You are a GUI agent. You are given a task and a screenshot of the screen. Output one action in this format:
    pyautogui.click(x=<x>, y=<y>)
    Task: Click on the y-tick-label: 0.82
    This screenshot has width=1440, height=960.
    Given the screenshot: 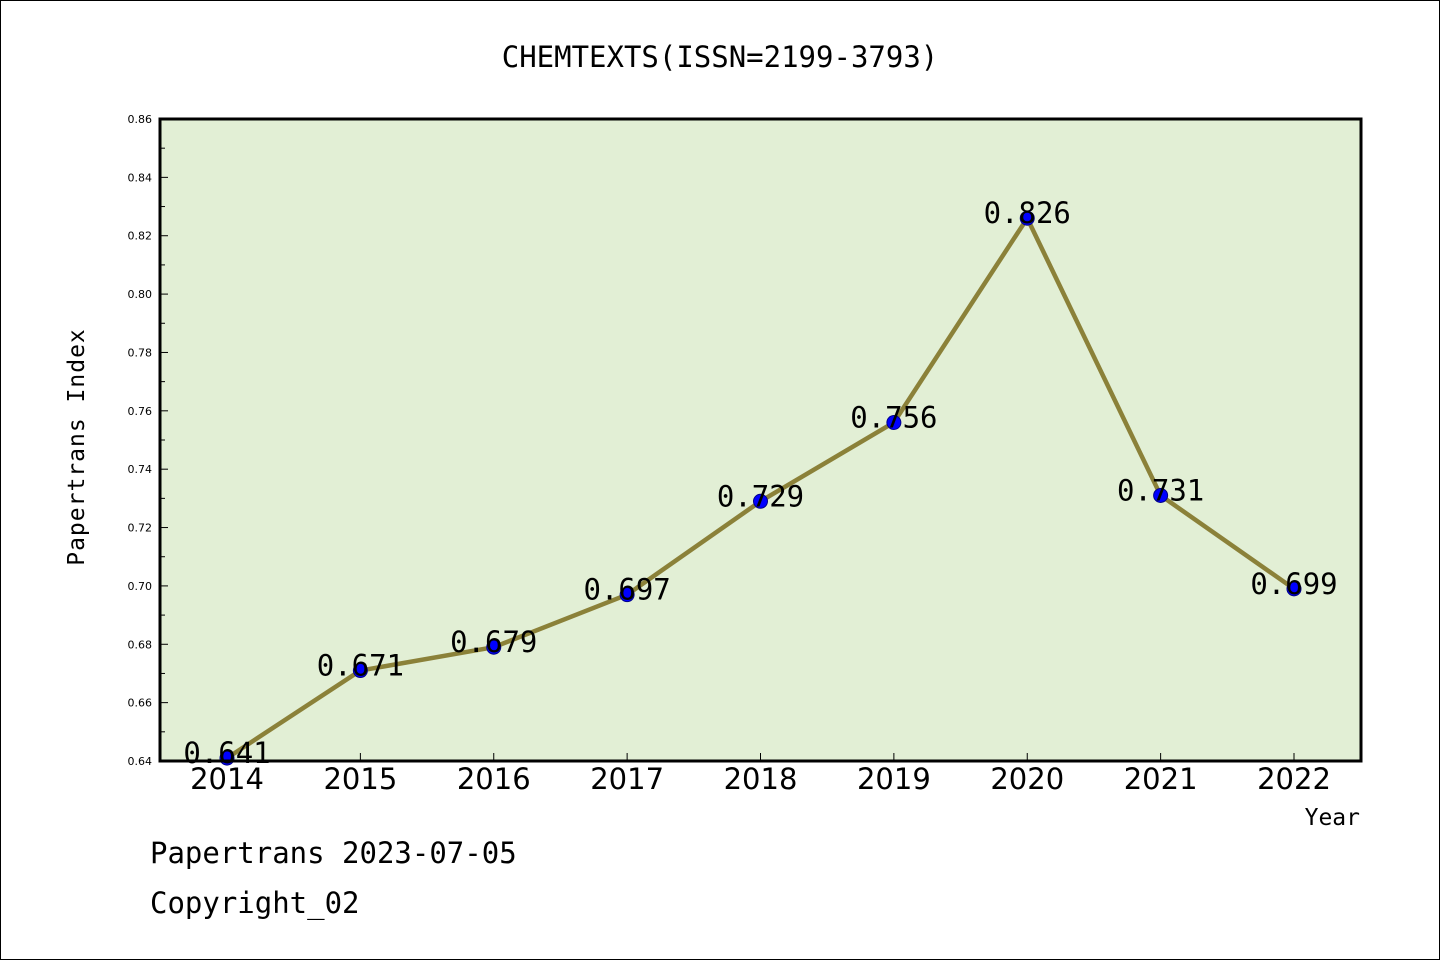 What is the action you would take?
    pyautogui.click(x=140, y=236)
    